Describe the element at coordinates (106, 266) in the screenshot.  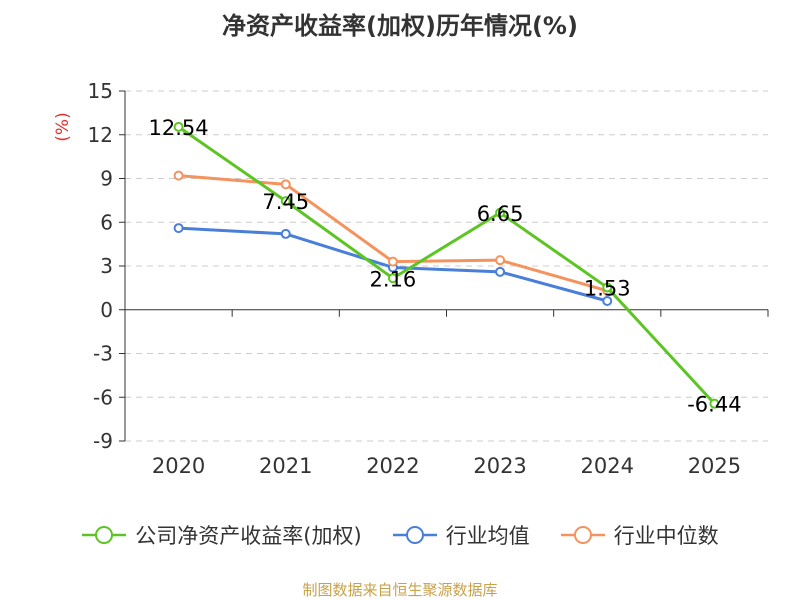
I see `y-tick-label: 3` at that location.